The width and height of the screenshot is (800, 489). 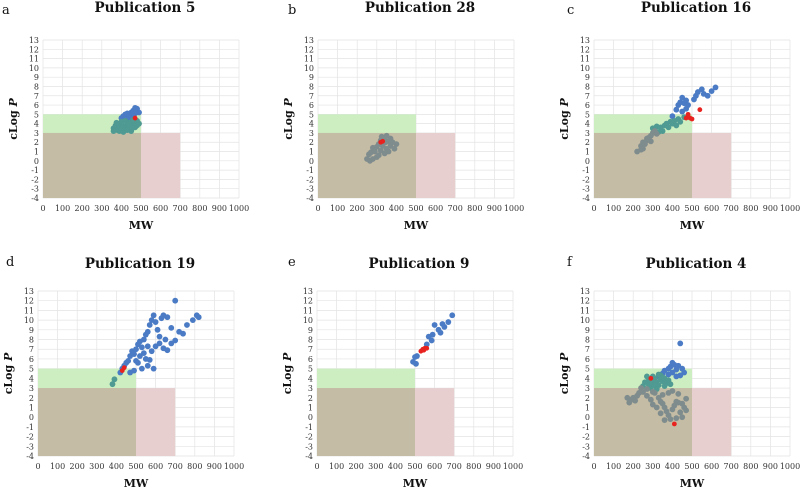 What do you see at coordinates (587, 330) in the screenshot?
I see `y-tick-label: 9` at bounding box center [587, 330].